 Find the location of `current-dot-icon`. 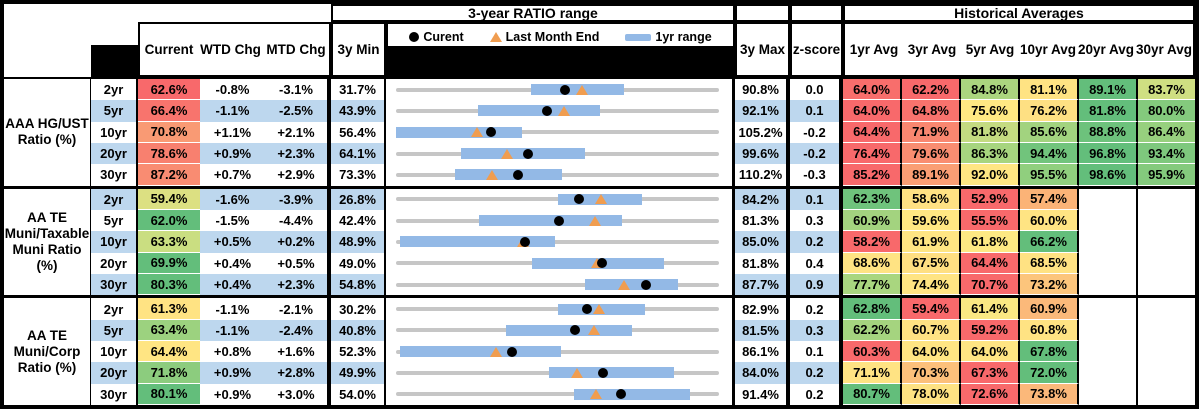

current-dot-icon is located at coordinates (414, 37).